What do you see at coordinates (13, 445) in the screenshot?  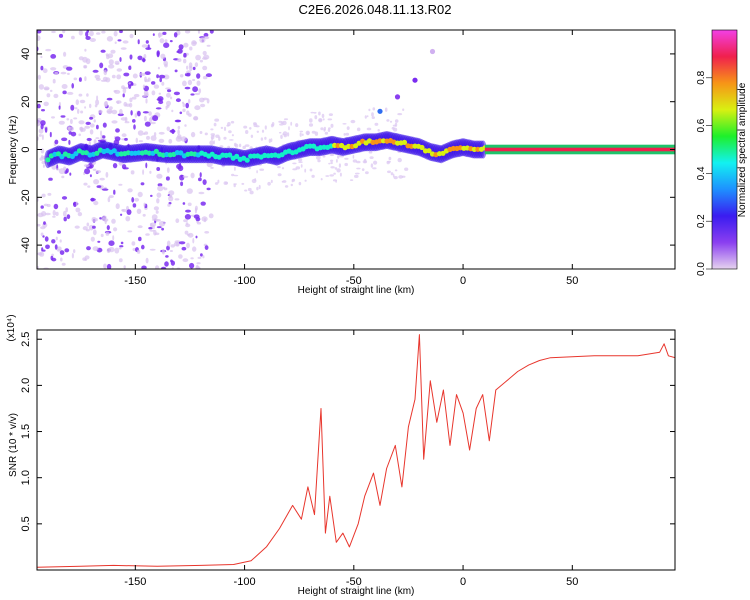 I see `snr-y-label: SNR (10 * v/v)` at bounding box center [13, 445].